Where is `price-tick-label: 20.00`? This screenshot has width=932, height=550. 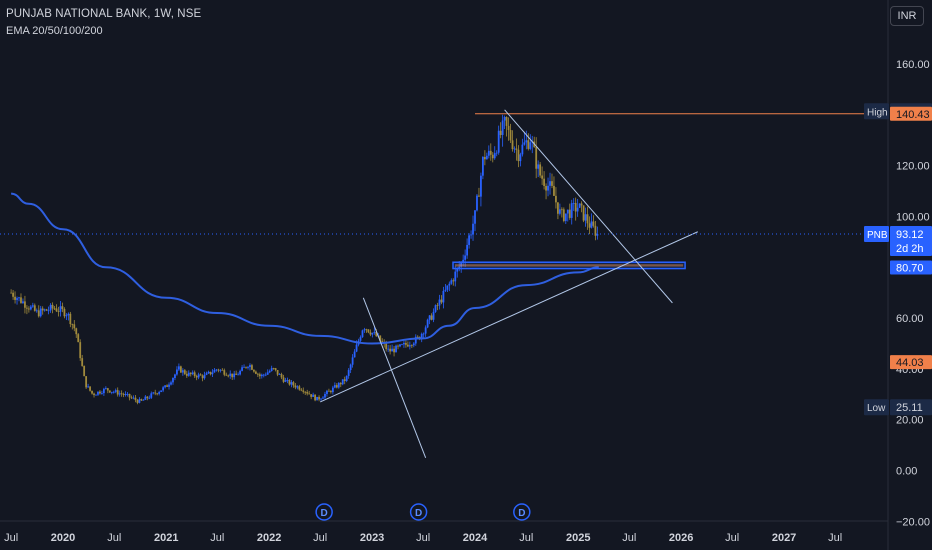
price-tick-label: 20.00 is located at coordinates (910, 421).